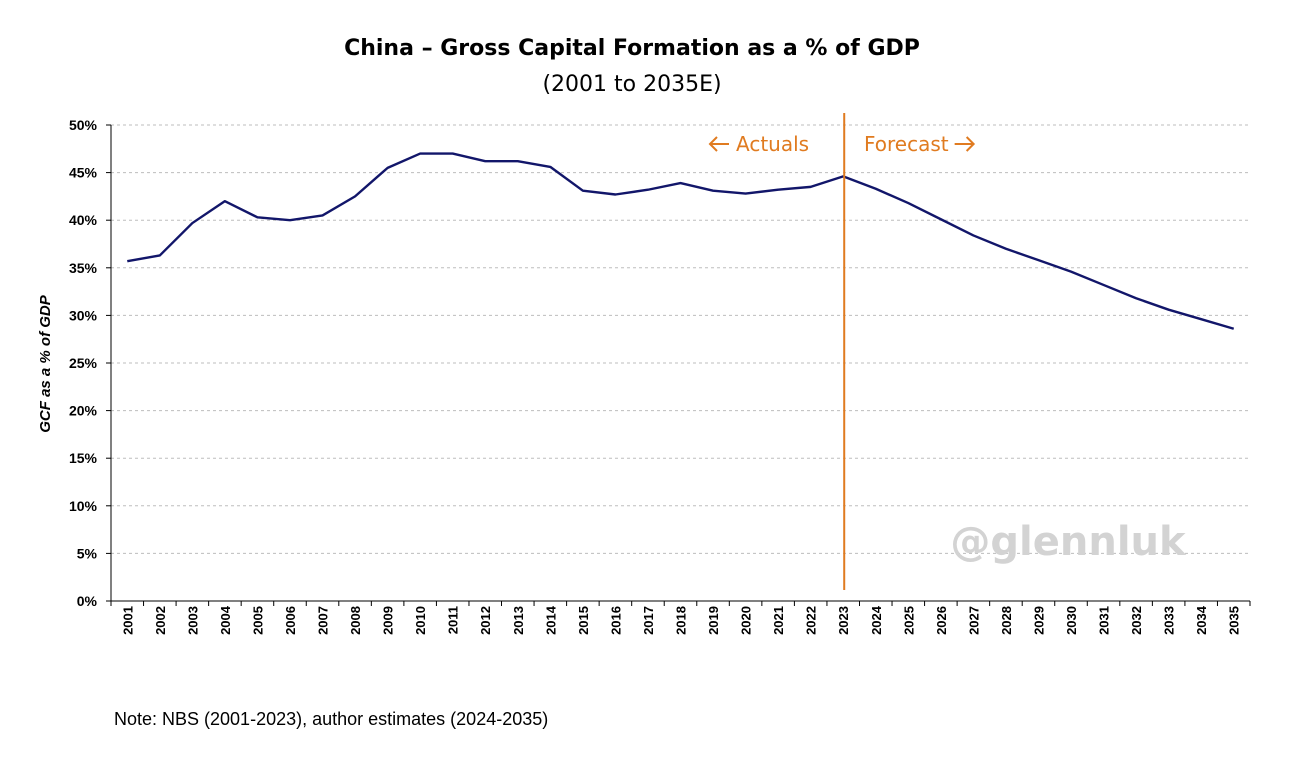 This screenshot has width=1301, height=764. What do you see at coordinates (1234, 620) in the screenshot?
I see `x-tick-label: 2035` at bounding box center [1234, 620].